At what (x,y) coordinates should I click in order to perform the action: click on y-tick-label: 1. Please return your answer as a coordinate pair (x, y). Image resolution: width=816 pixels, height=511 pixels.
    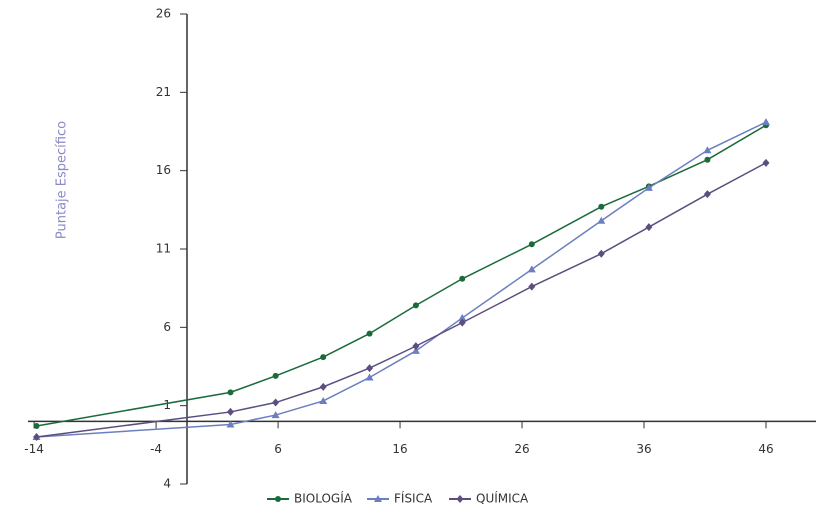
    Looking at the image, I should click on (167, 405).